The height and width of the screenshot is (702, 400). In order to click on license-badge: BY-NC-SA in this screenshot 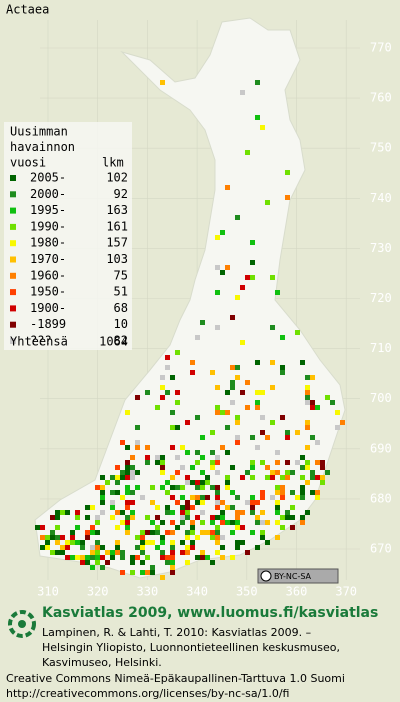, I will do `click(298, 576)`.